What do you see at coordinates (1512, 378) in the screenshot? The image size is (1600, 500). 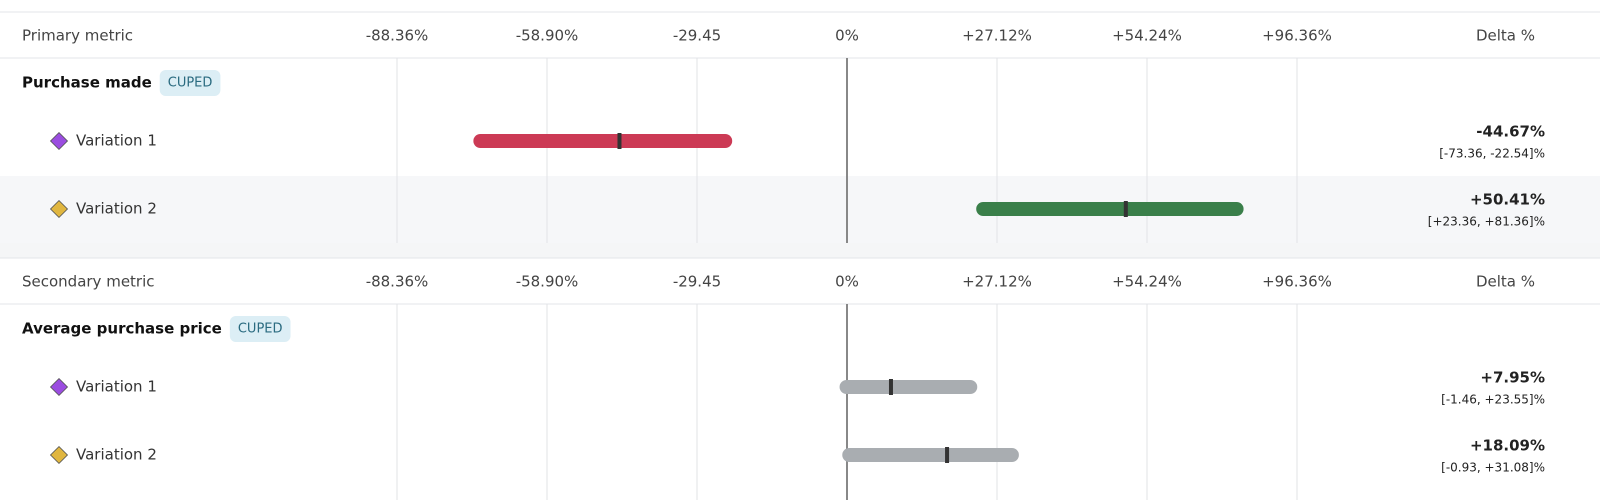 I see `delta-value: +7.95%` at bounding box center [1512, 378].